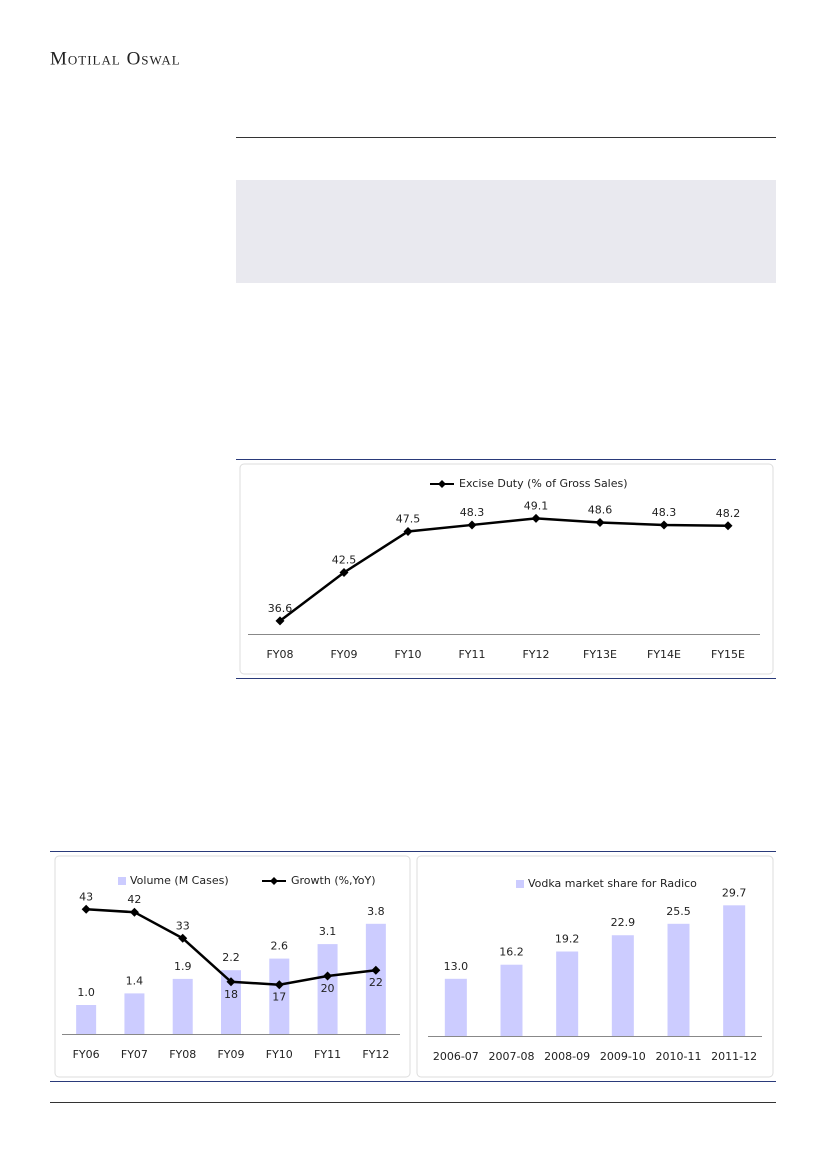 This screenshot has height=1169, width=826. Describe the element at coordinates (344, 560) in the screenshot. I see `data-label: 42.5` at that location.